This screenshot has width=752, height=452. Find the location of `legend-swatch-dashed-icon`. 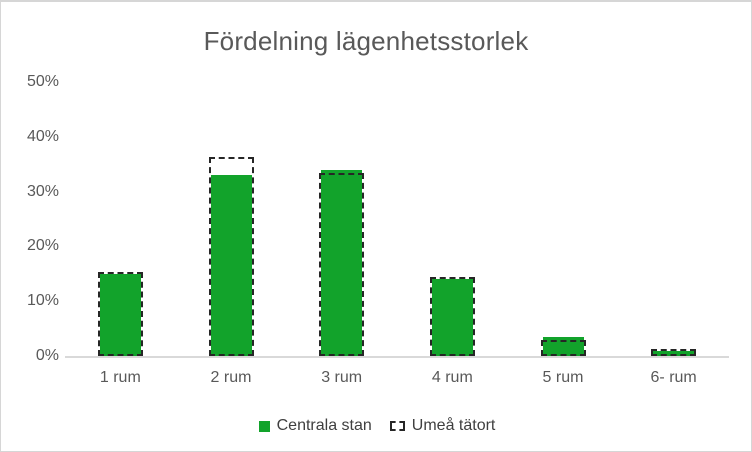

legend-swatch-dashed-icon is located at coordinates (397, 426).